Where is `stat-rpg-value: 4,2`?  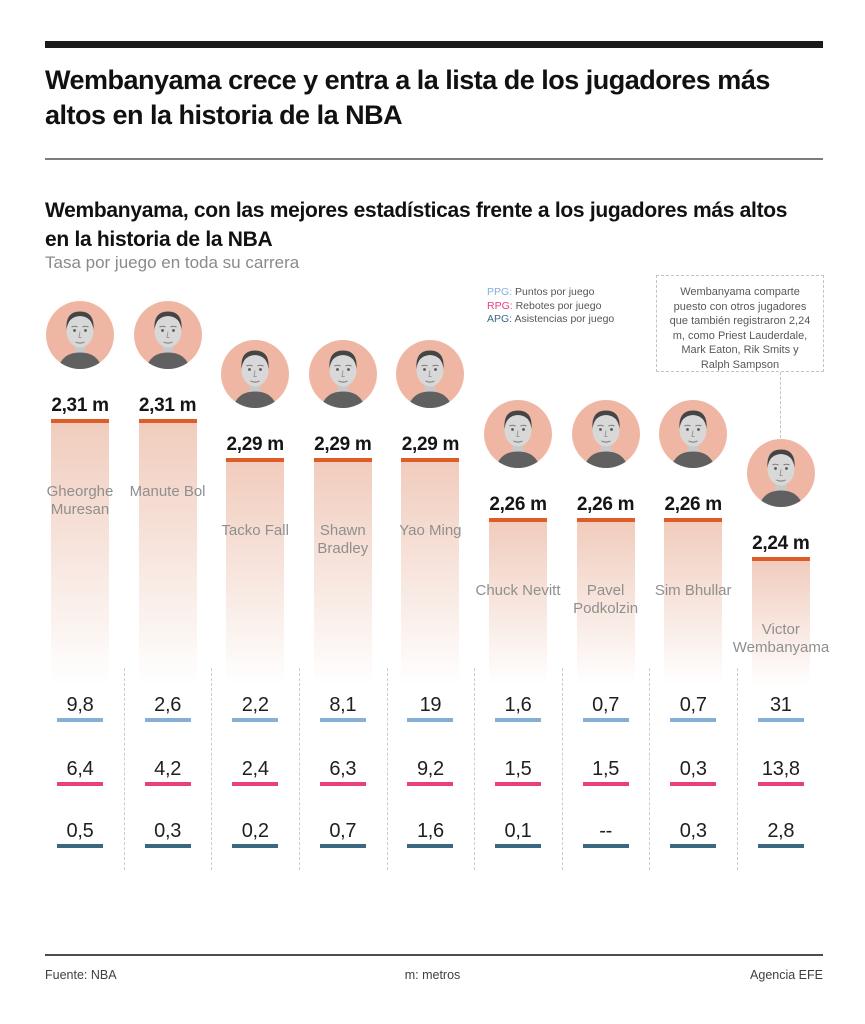 stat-rpg-value: 4,2 is located at coordinates (167, 772).